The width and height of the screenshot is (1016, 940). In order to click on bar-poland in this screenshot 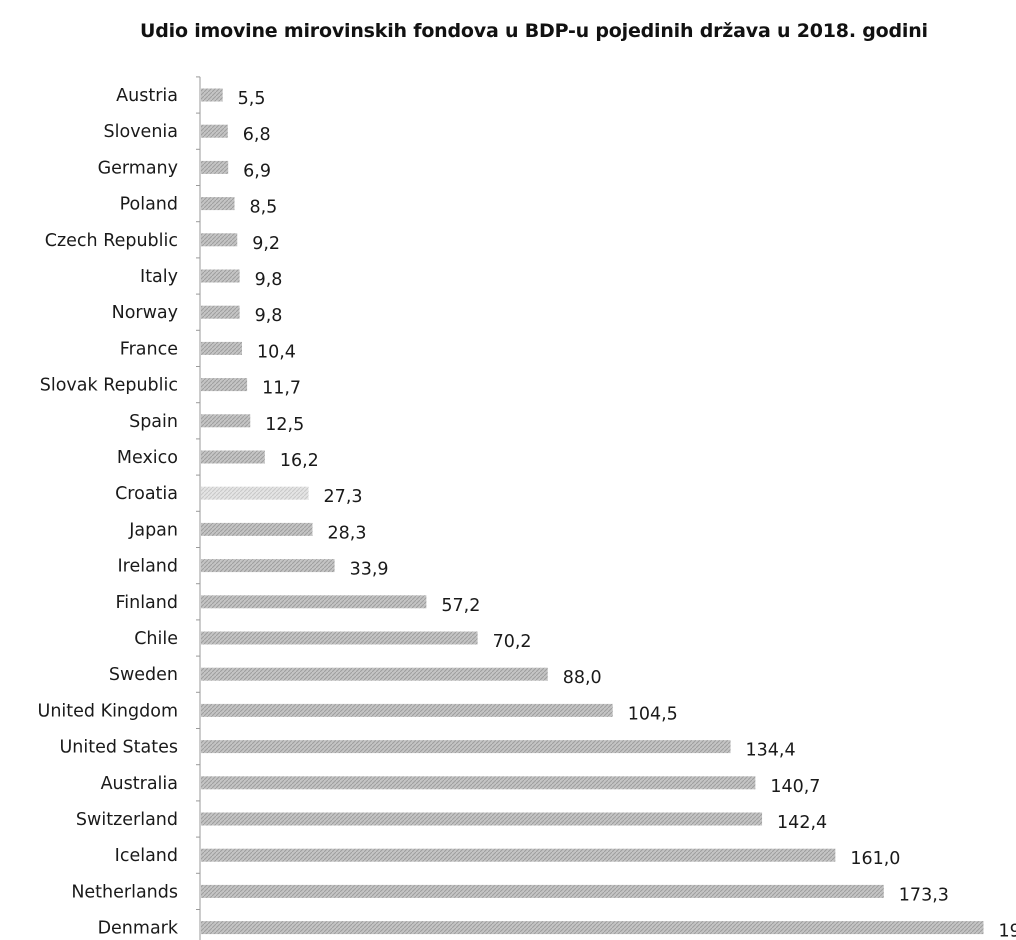, I will do `click(218, 204)`.